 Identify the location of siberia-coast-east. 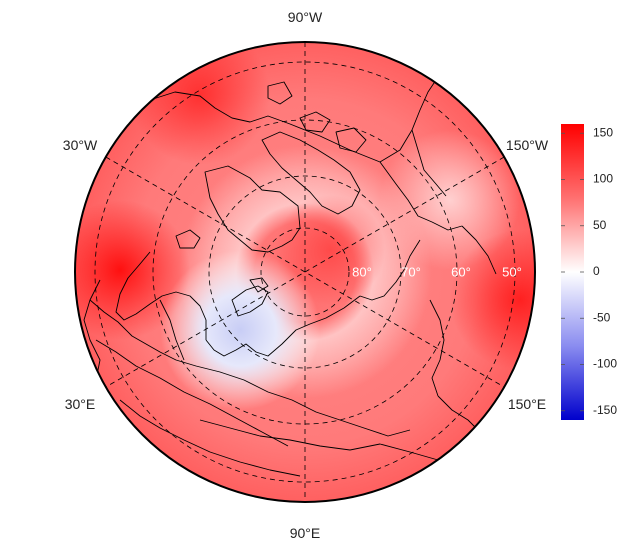
(390, 270).